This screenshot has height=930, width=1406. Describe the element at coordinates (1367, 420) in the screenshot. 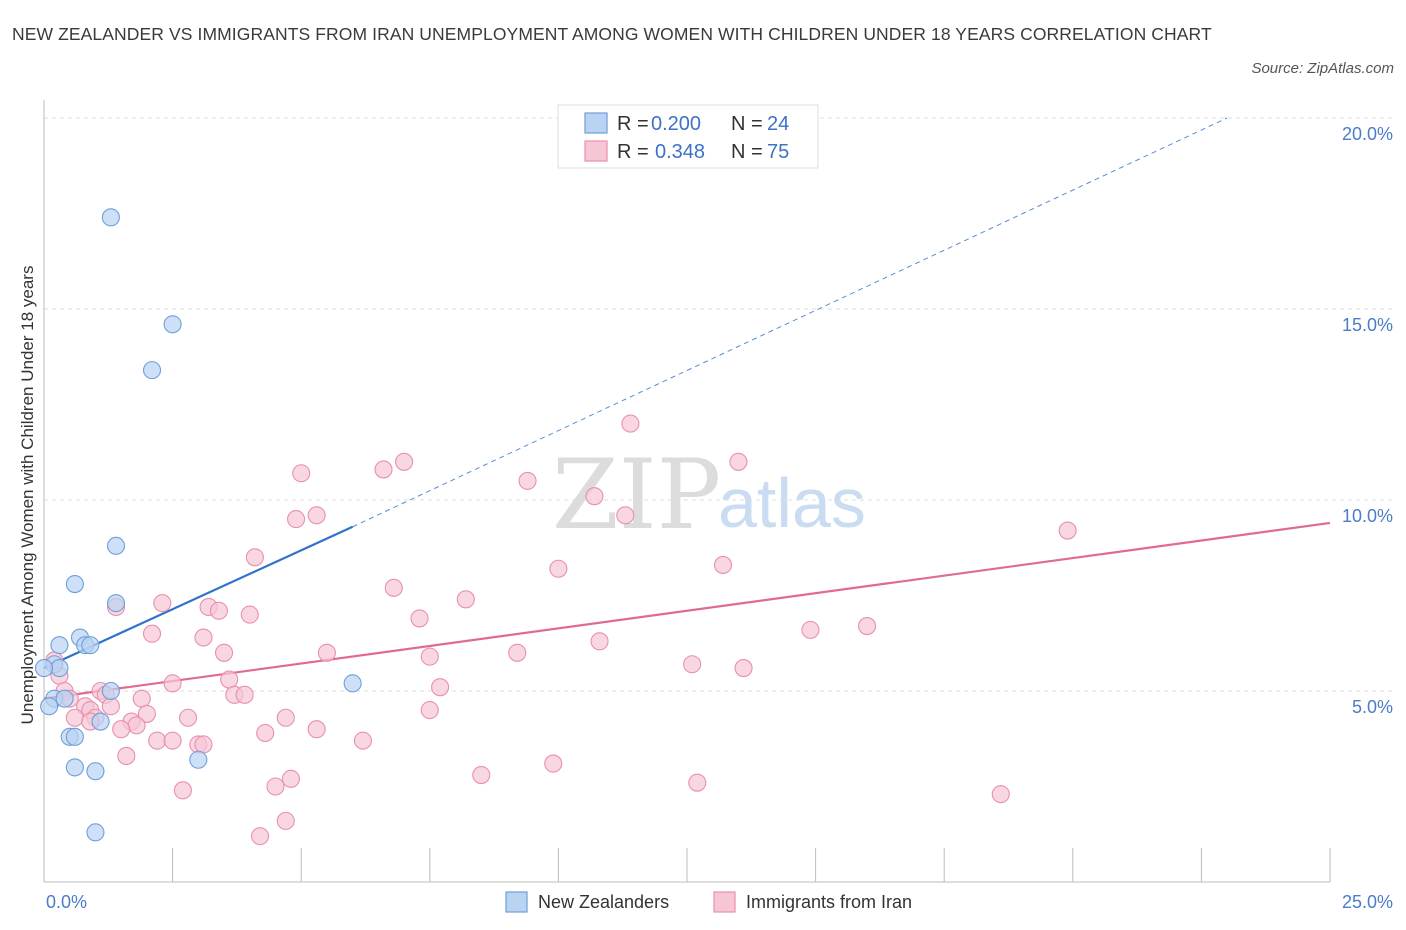

I see `y-tick-labels: 5.0% 10.0% 15.0% 20.0%` at that location.